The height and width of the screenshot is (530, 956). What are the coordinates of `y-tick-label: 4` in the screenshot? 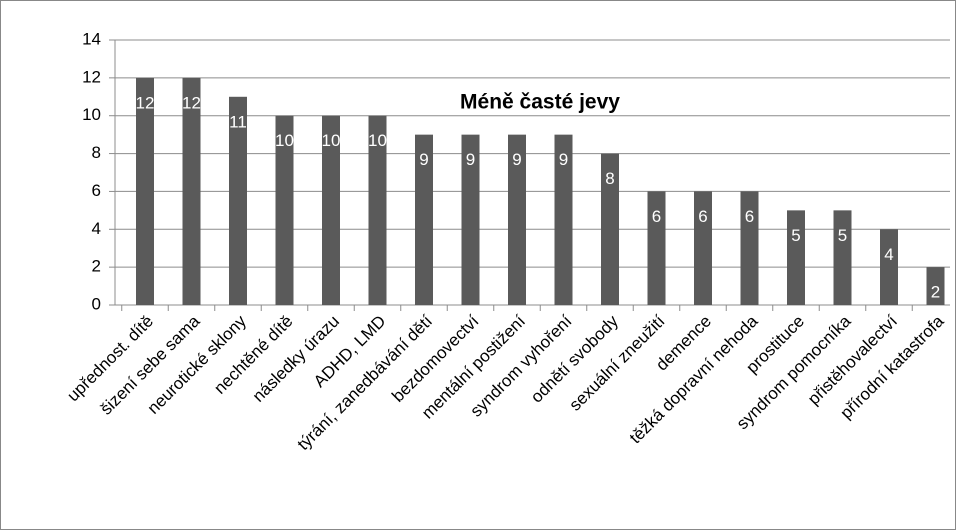 It's located at (96, 228).